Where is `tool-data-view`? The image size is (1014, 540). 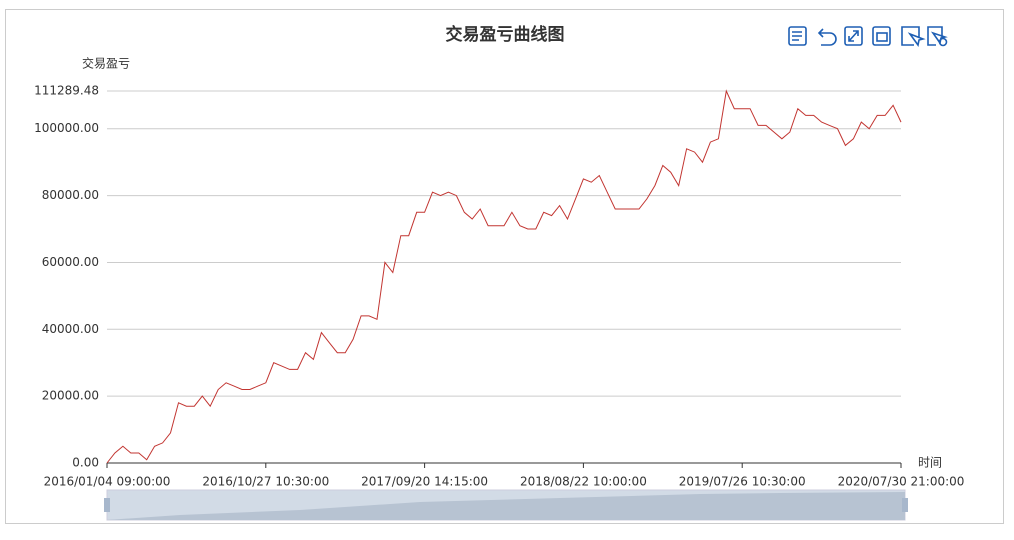 tool-data-view is located at coordinates (797, 36).